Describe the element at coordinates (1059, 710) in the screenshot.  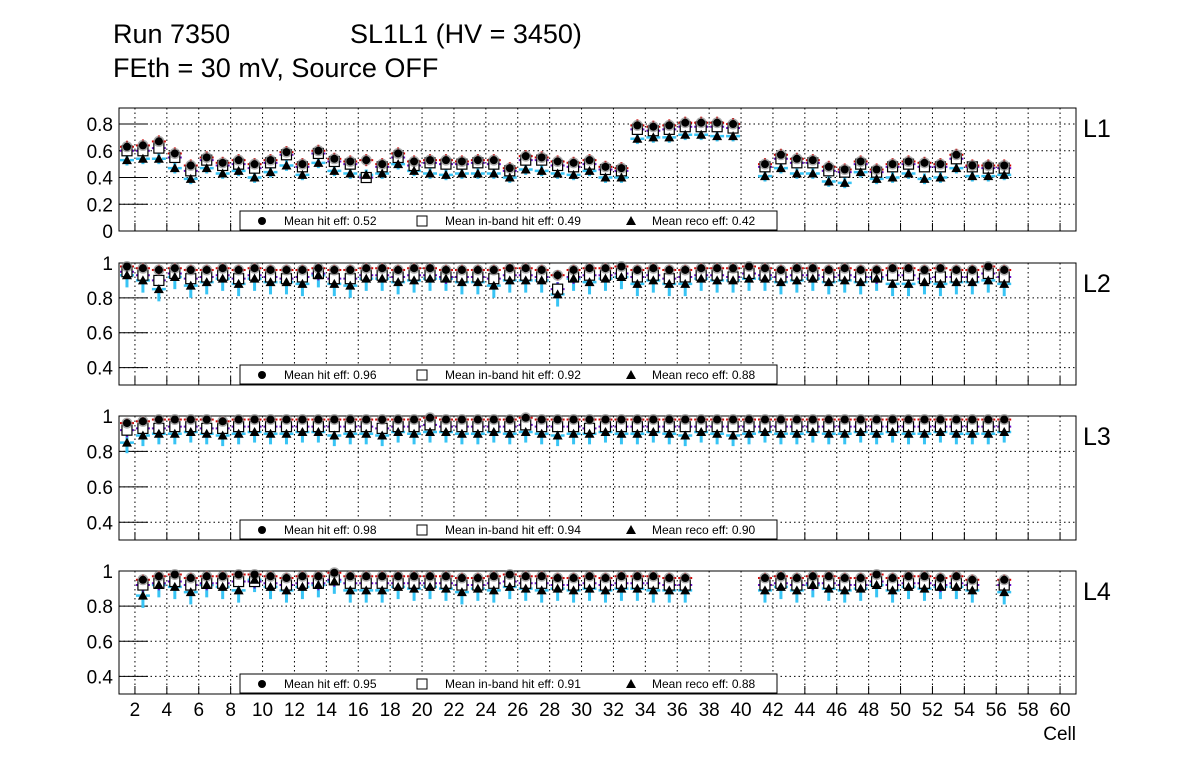
I see `x-tick-label: 60` at that location.